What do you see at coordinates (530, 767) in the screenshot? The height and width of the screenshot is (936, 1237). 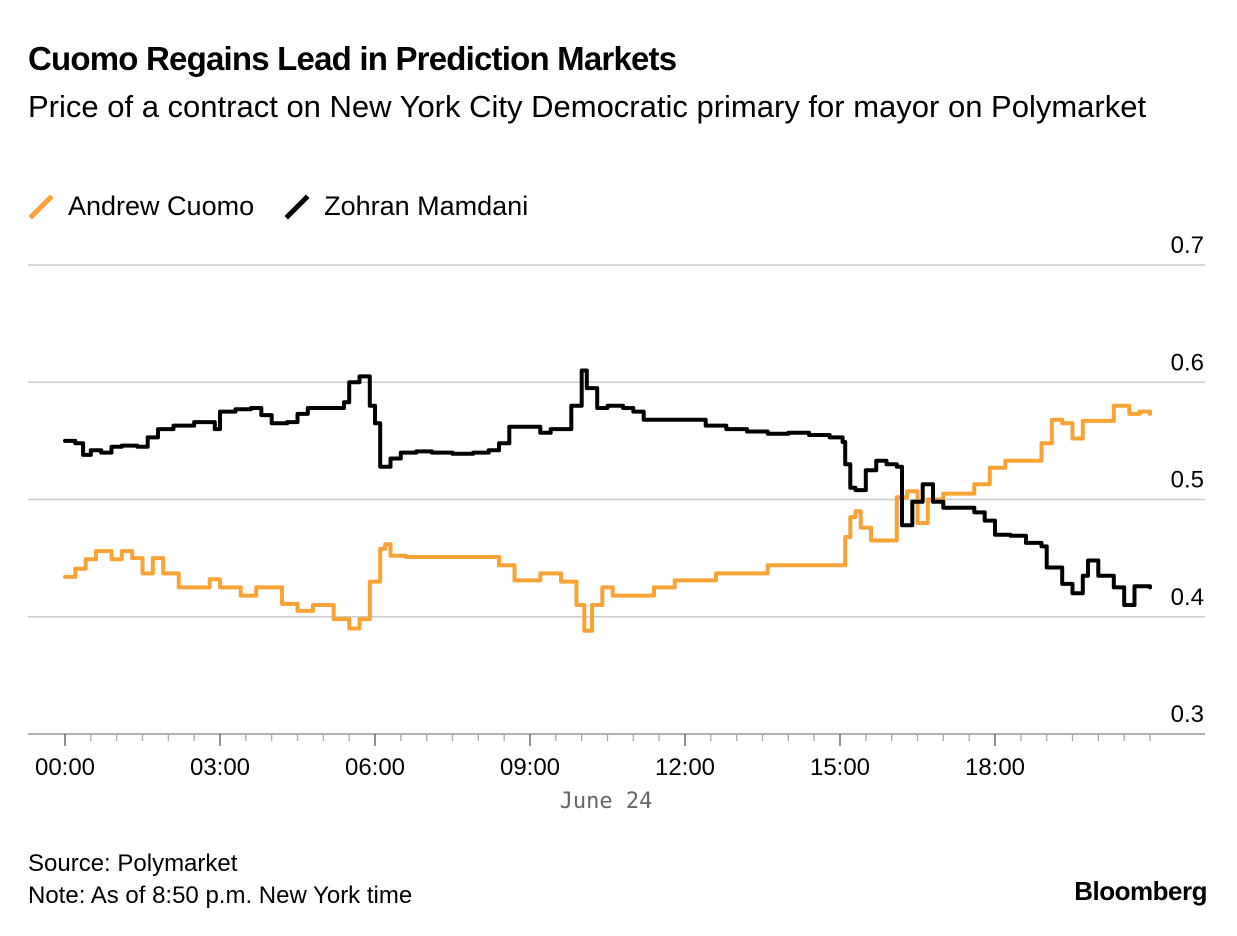 I see `x-tick-label: 09:00` at bounding box center [530, 767].